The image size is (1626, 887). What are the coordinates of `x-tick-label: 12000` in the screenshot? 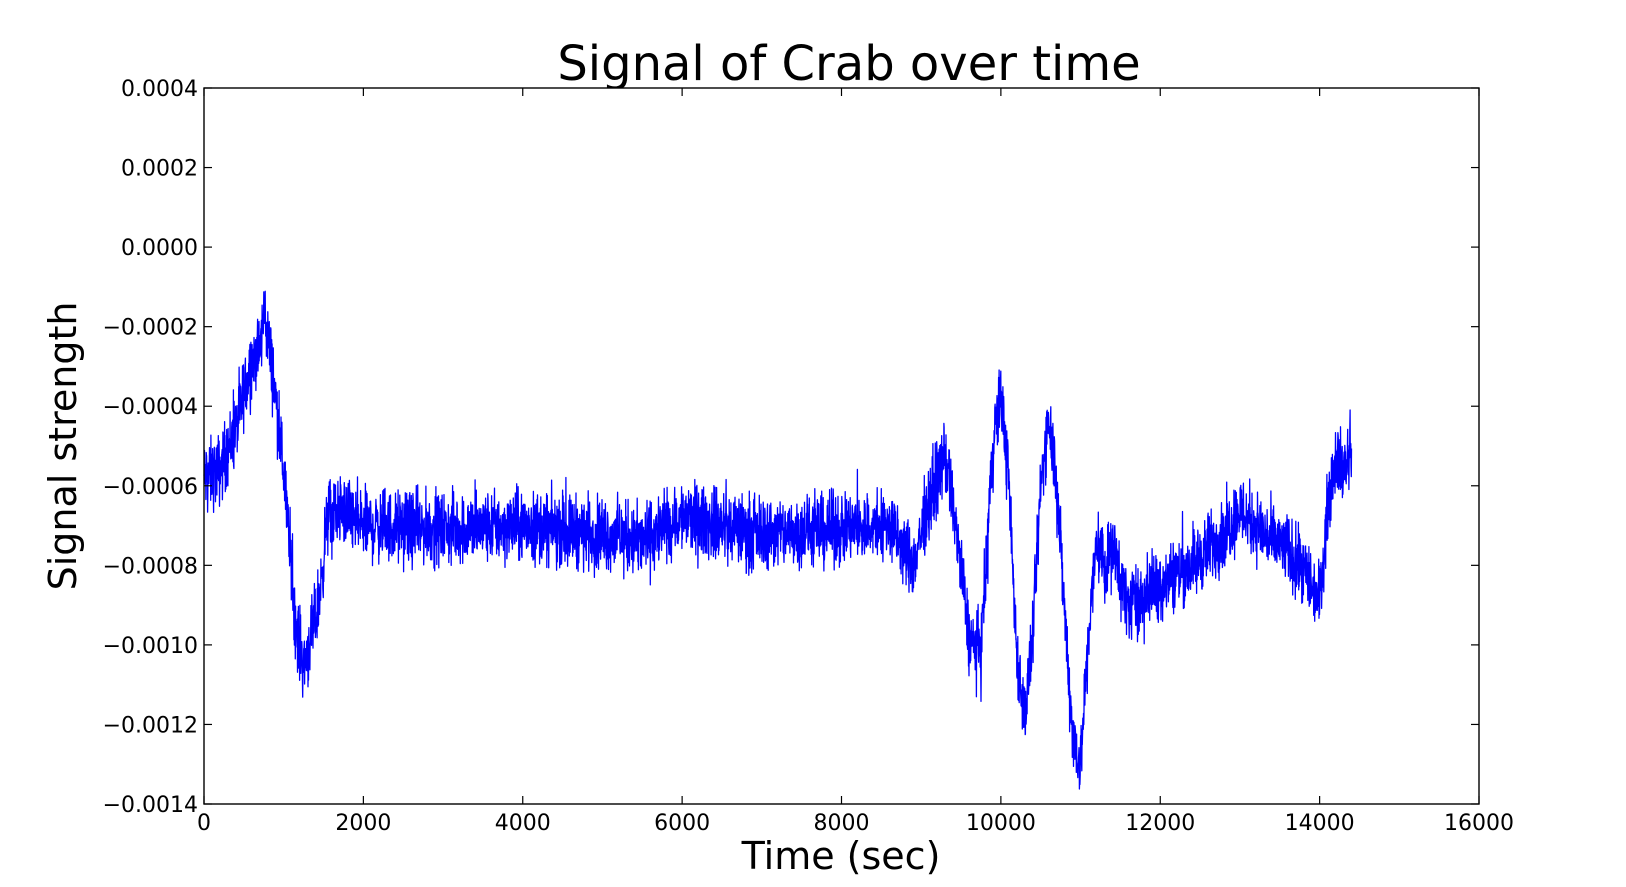 It's located at (1160, 823).